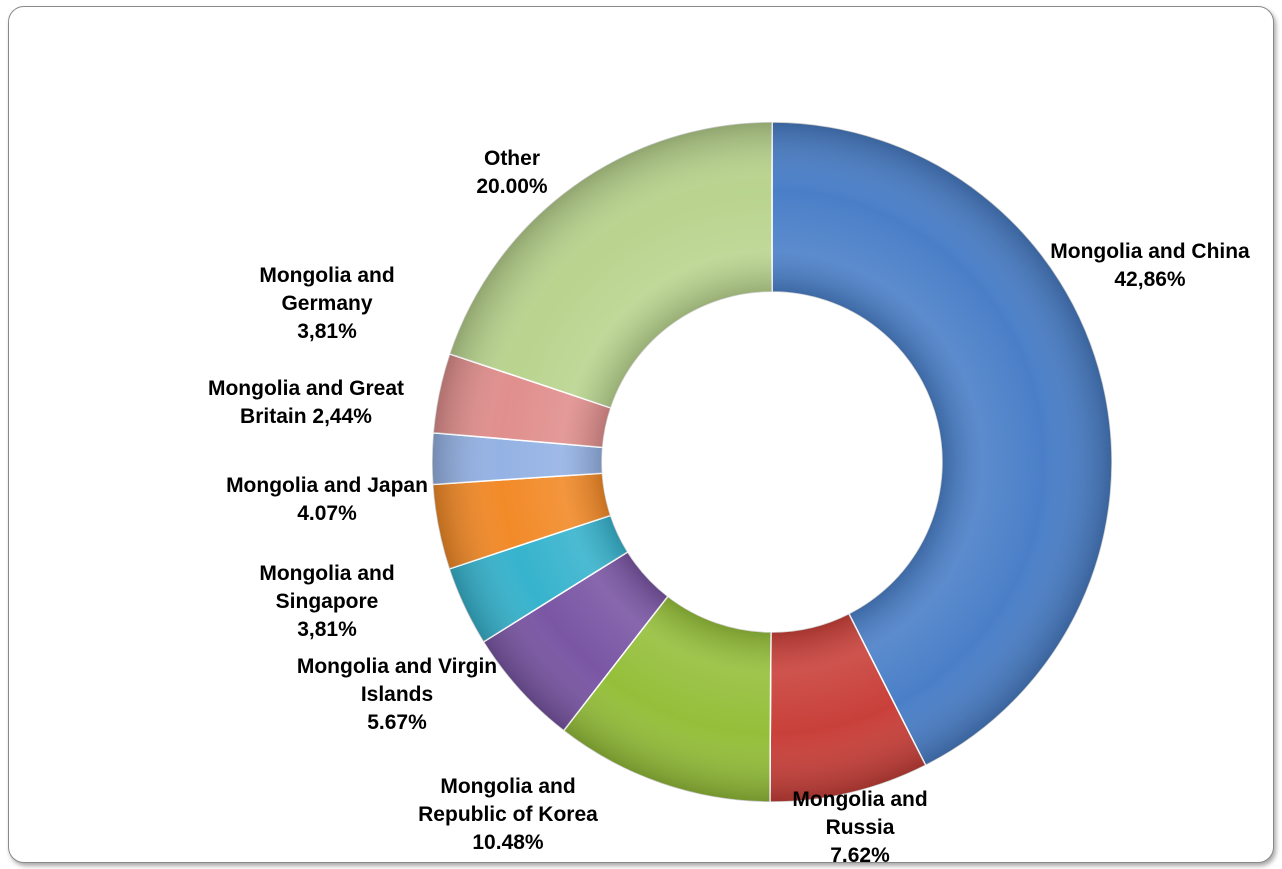 This screenshot has width=1282, height=869. I want to click on data-label-line: Russia, so click(860, 827).